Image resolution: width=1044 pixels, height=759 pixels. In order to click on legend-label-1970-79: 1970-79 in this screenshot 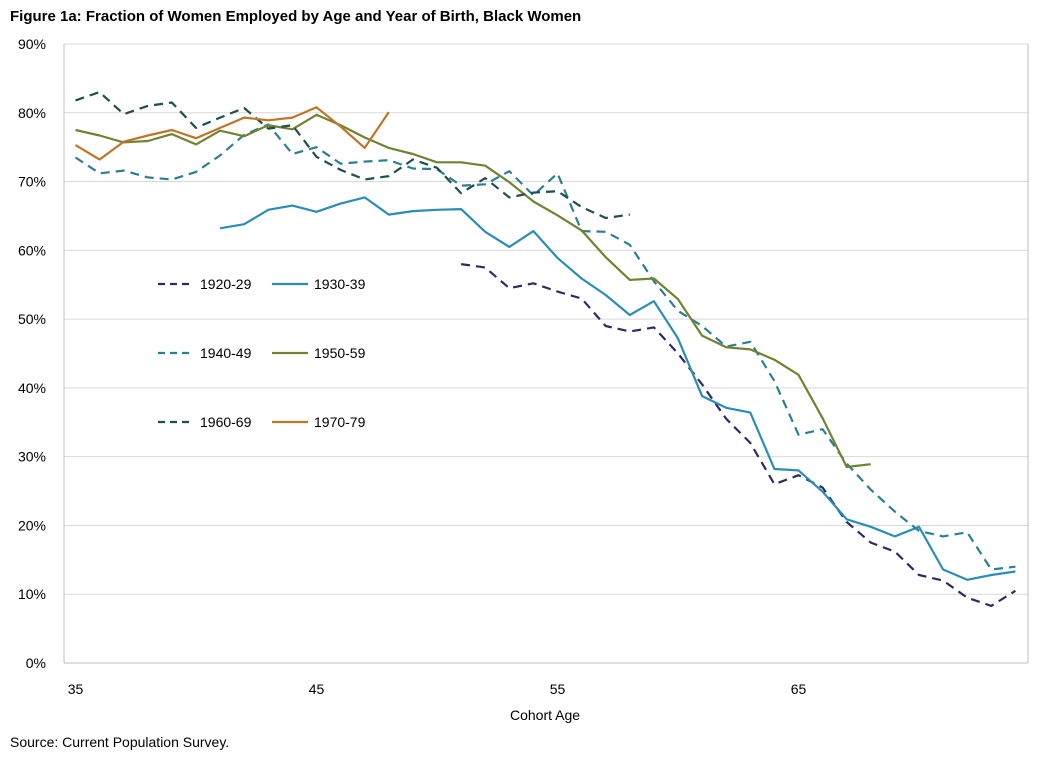, I will do `click(340, 422)`.